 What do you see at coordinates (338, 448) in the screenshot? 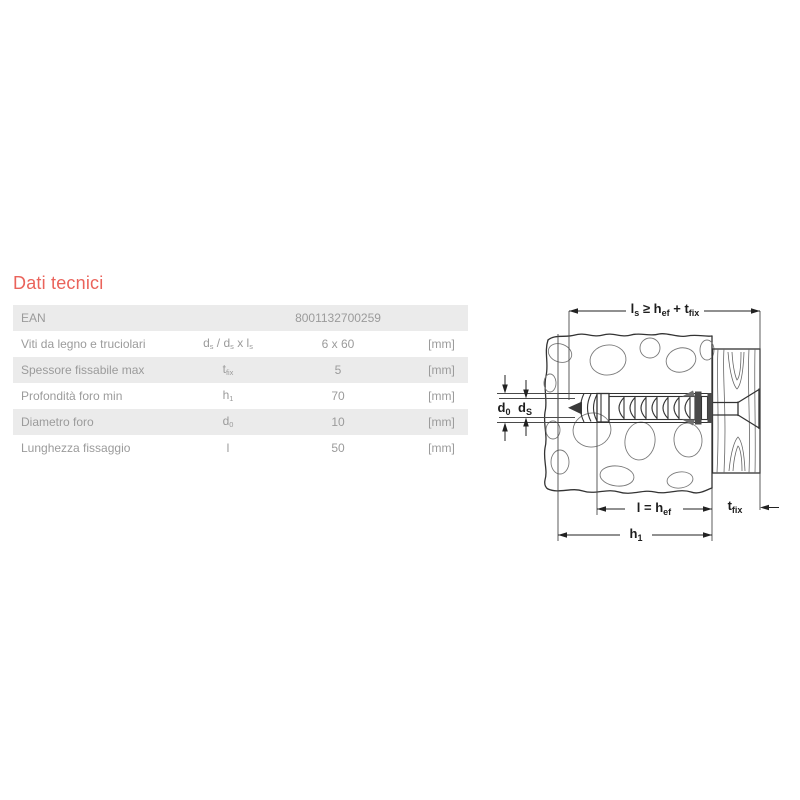
I see `row-value: 50` at bounding box center [338, 448].